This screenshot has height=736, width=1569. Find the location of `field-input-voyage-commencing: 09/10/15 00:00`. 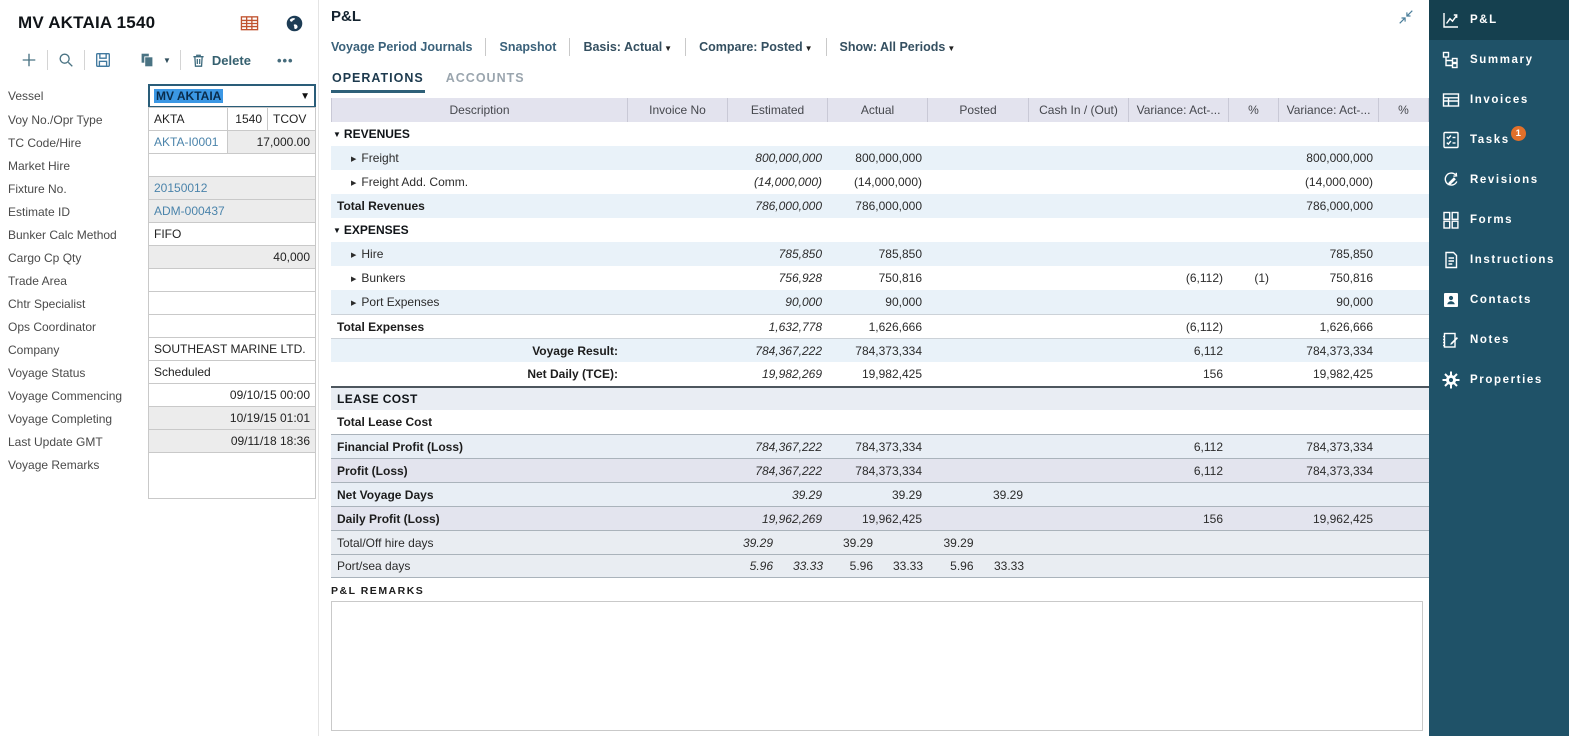

field-input-voyage-commencing: 09/10/15 00:00 is located at coordinates (232, 395).